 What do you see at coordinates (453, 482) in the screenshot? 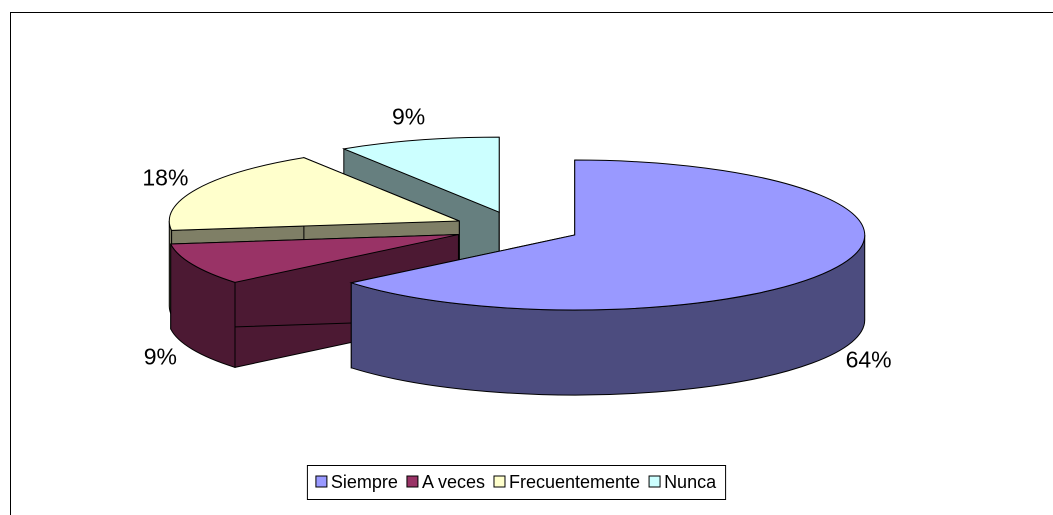
I see `legend-label: A veces` at bounding box center [453, 482].